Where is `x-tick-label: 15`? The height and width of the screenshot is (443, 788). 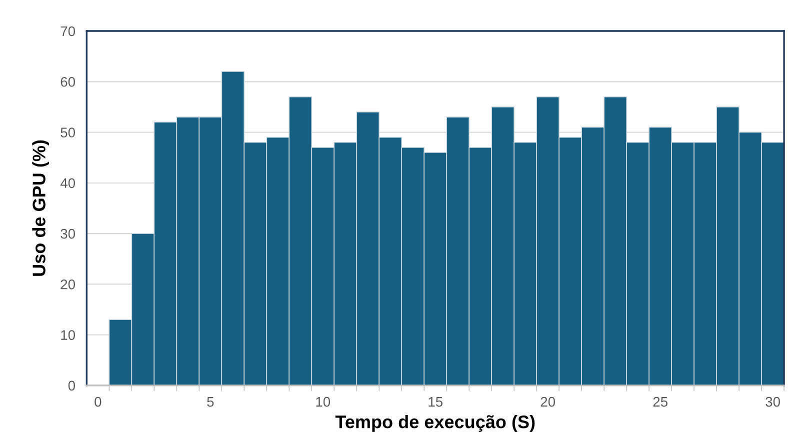 x-tick-label: 15 is located at coordinates (435, 402).